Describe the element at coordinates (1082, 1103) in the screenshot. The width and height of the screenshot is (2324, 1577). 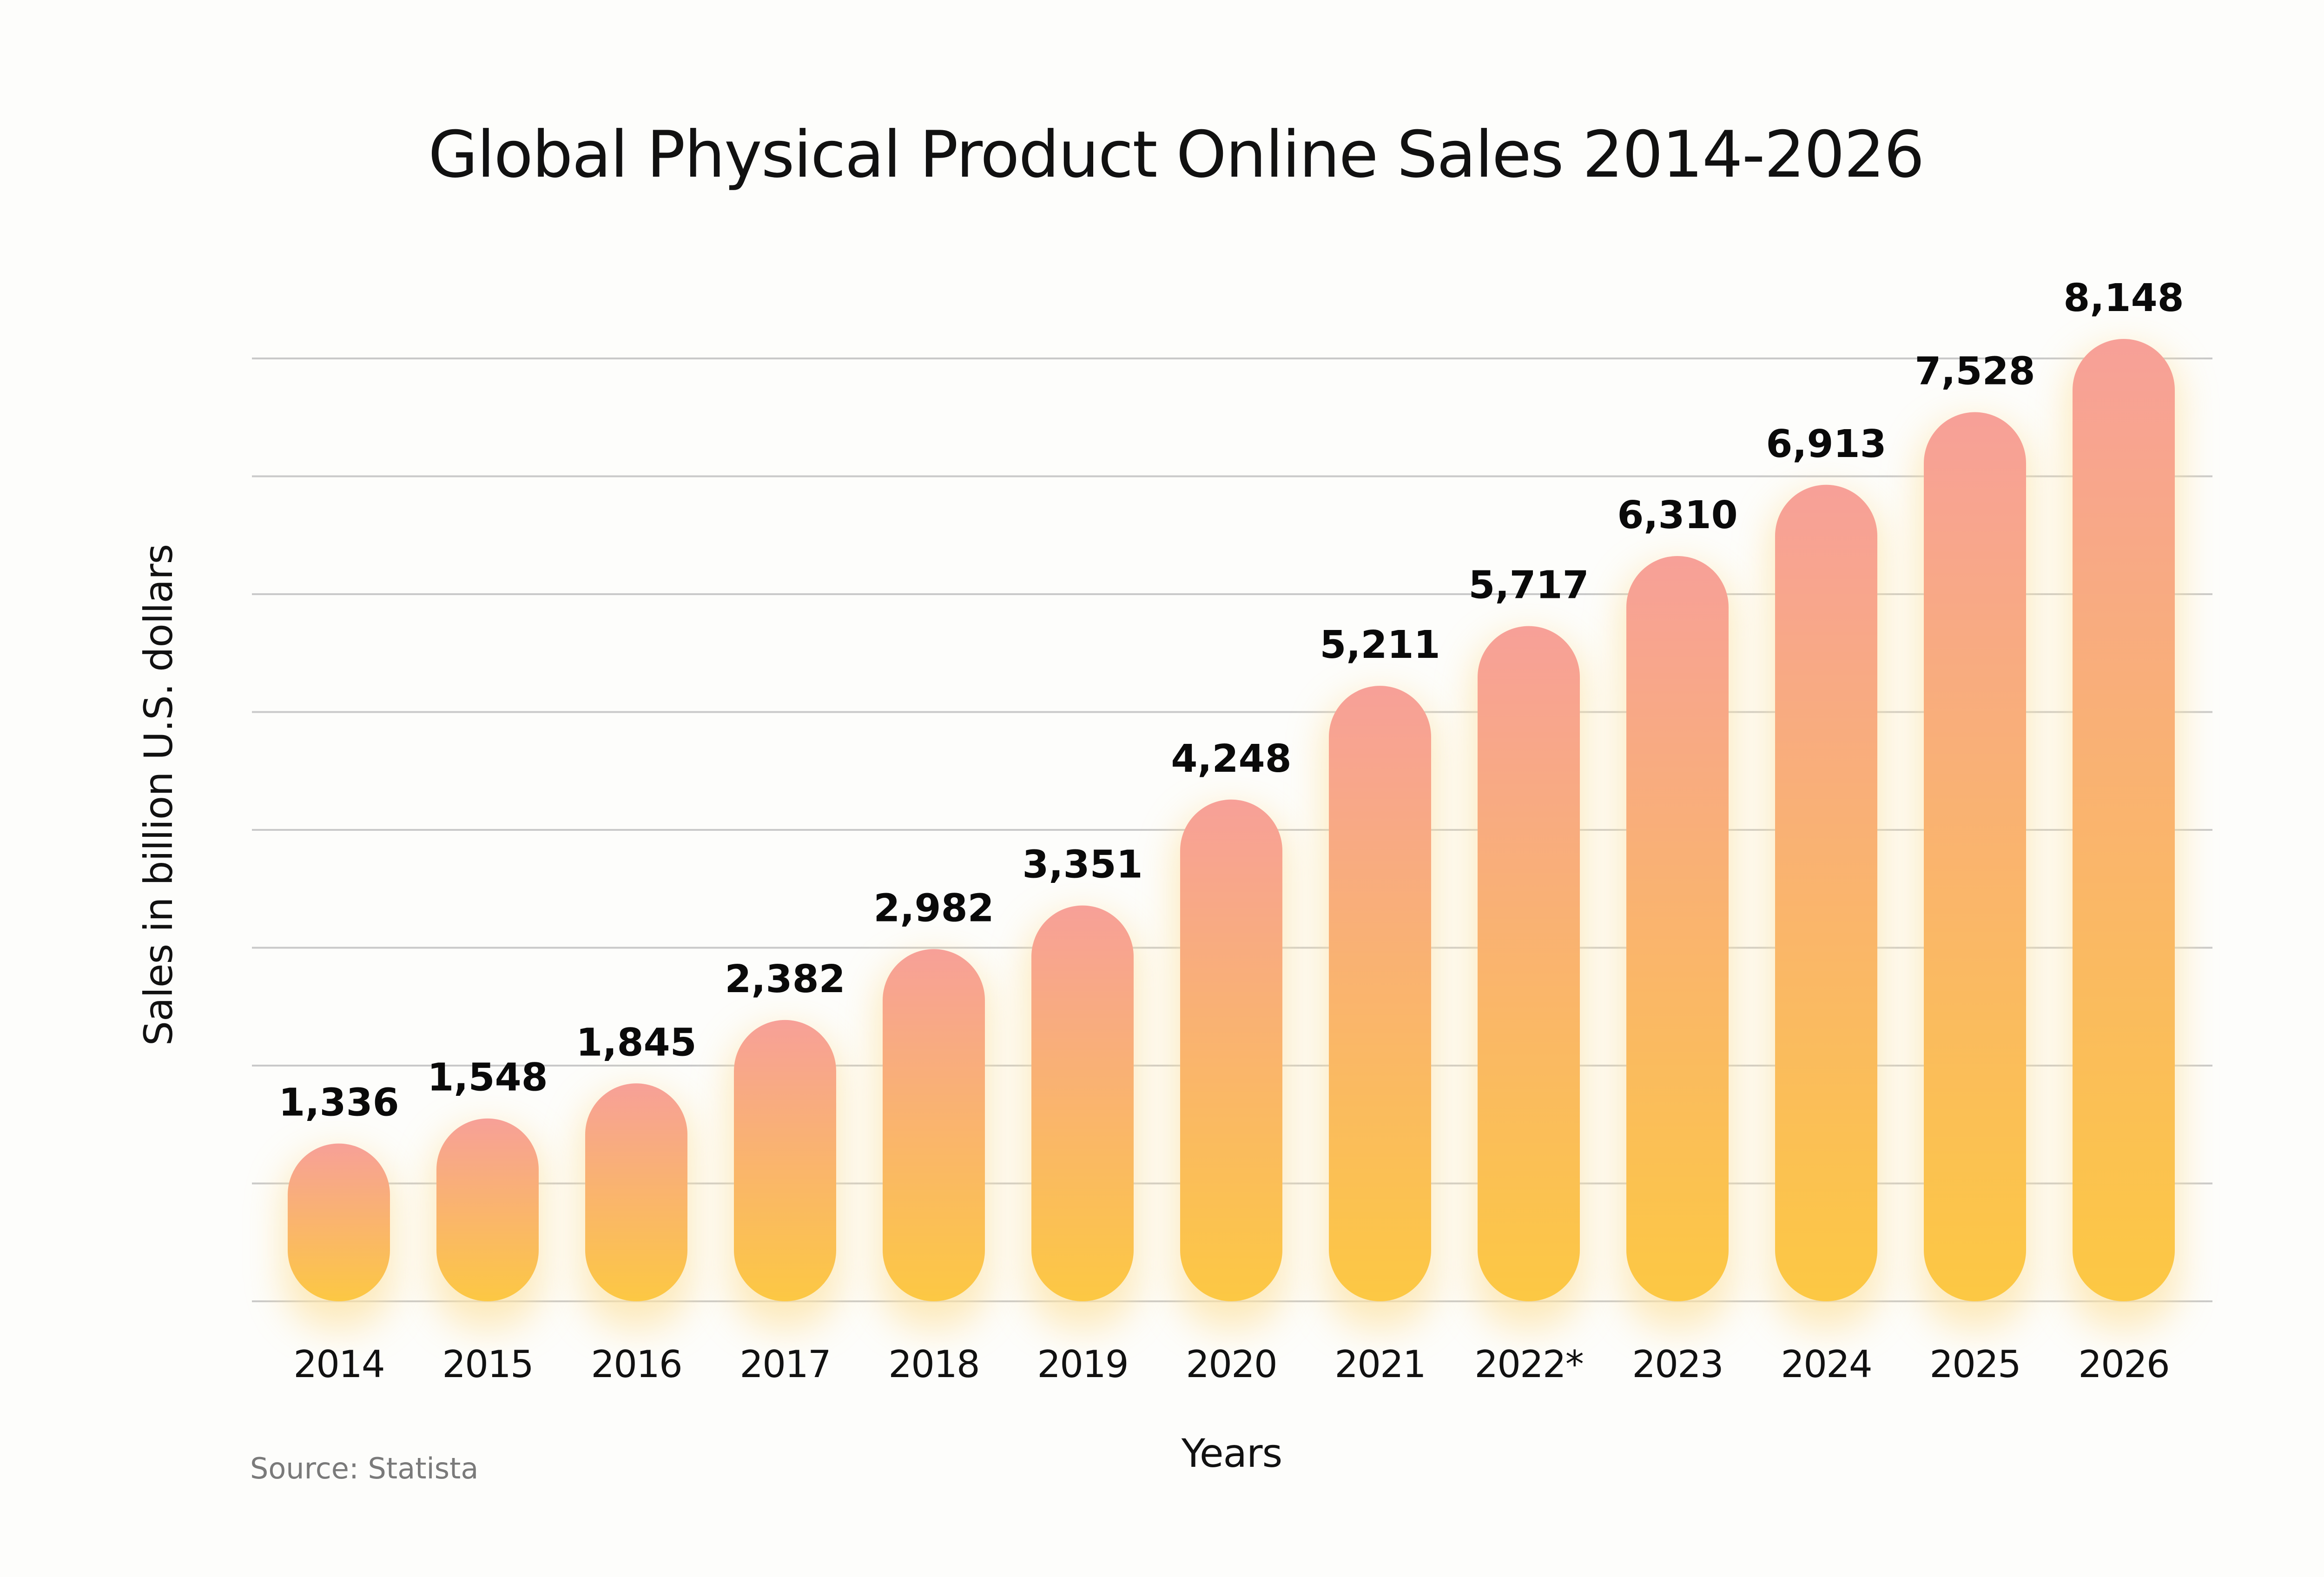
I see `bar-2019` at that location.